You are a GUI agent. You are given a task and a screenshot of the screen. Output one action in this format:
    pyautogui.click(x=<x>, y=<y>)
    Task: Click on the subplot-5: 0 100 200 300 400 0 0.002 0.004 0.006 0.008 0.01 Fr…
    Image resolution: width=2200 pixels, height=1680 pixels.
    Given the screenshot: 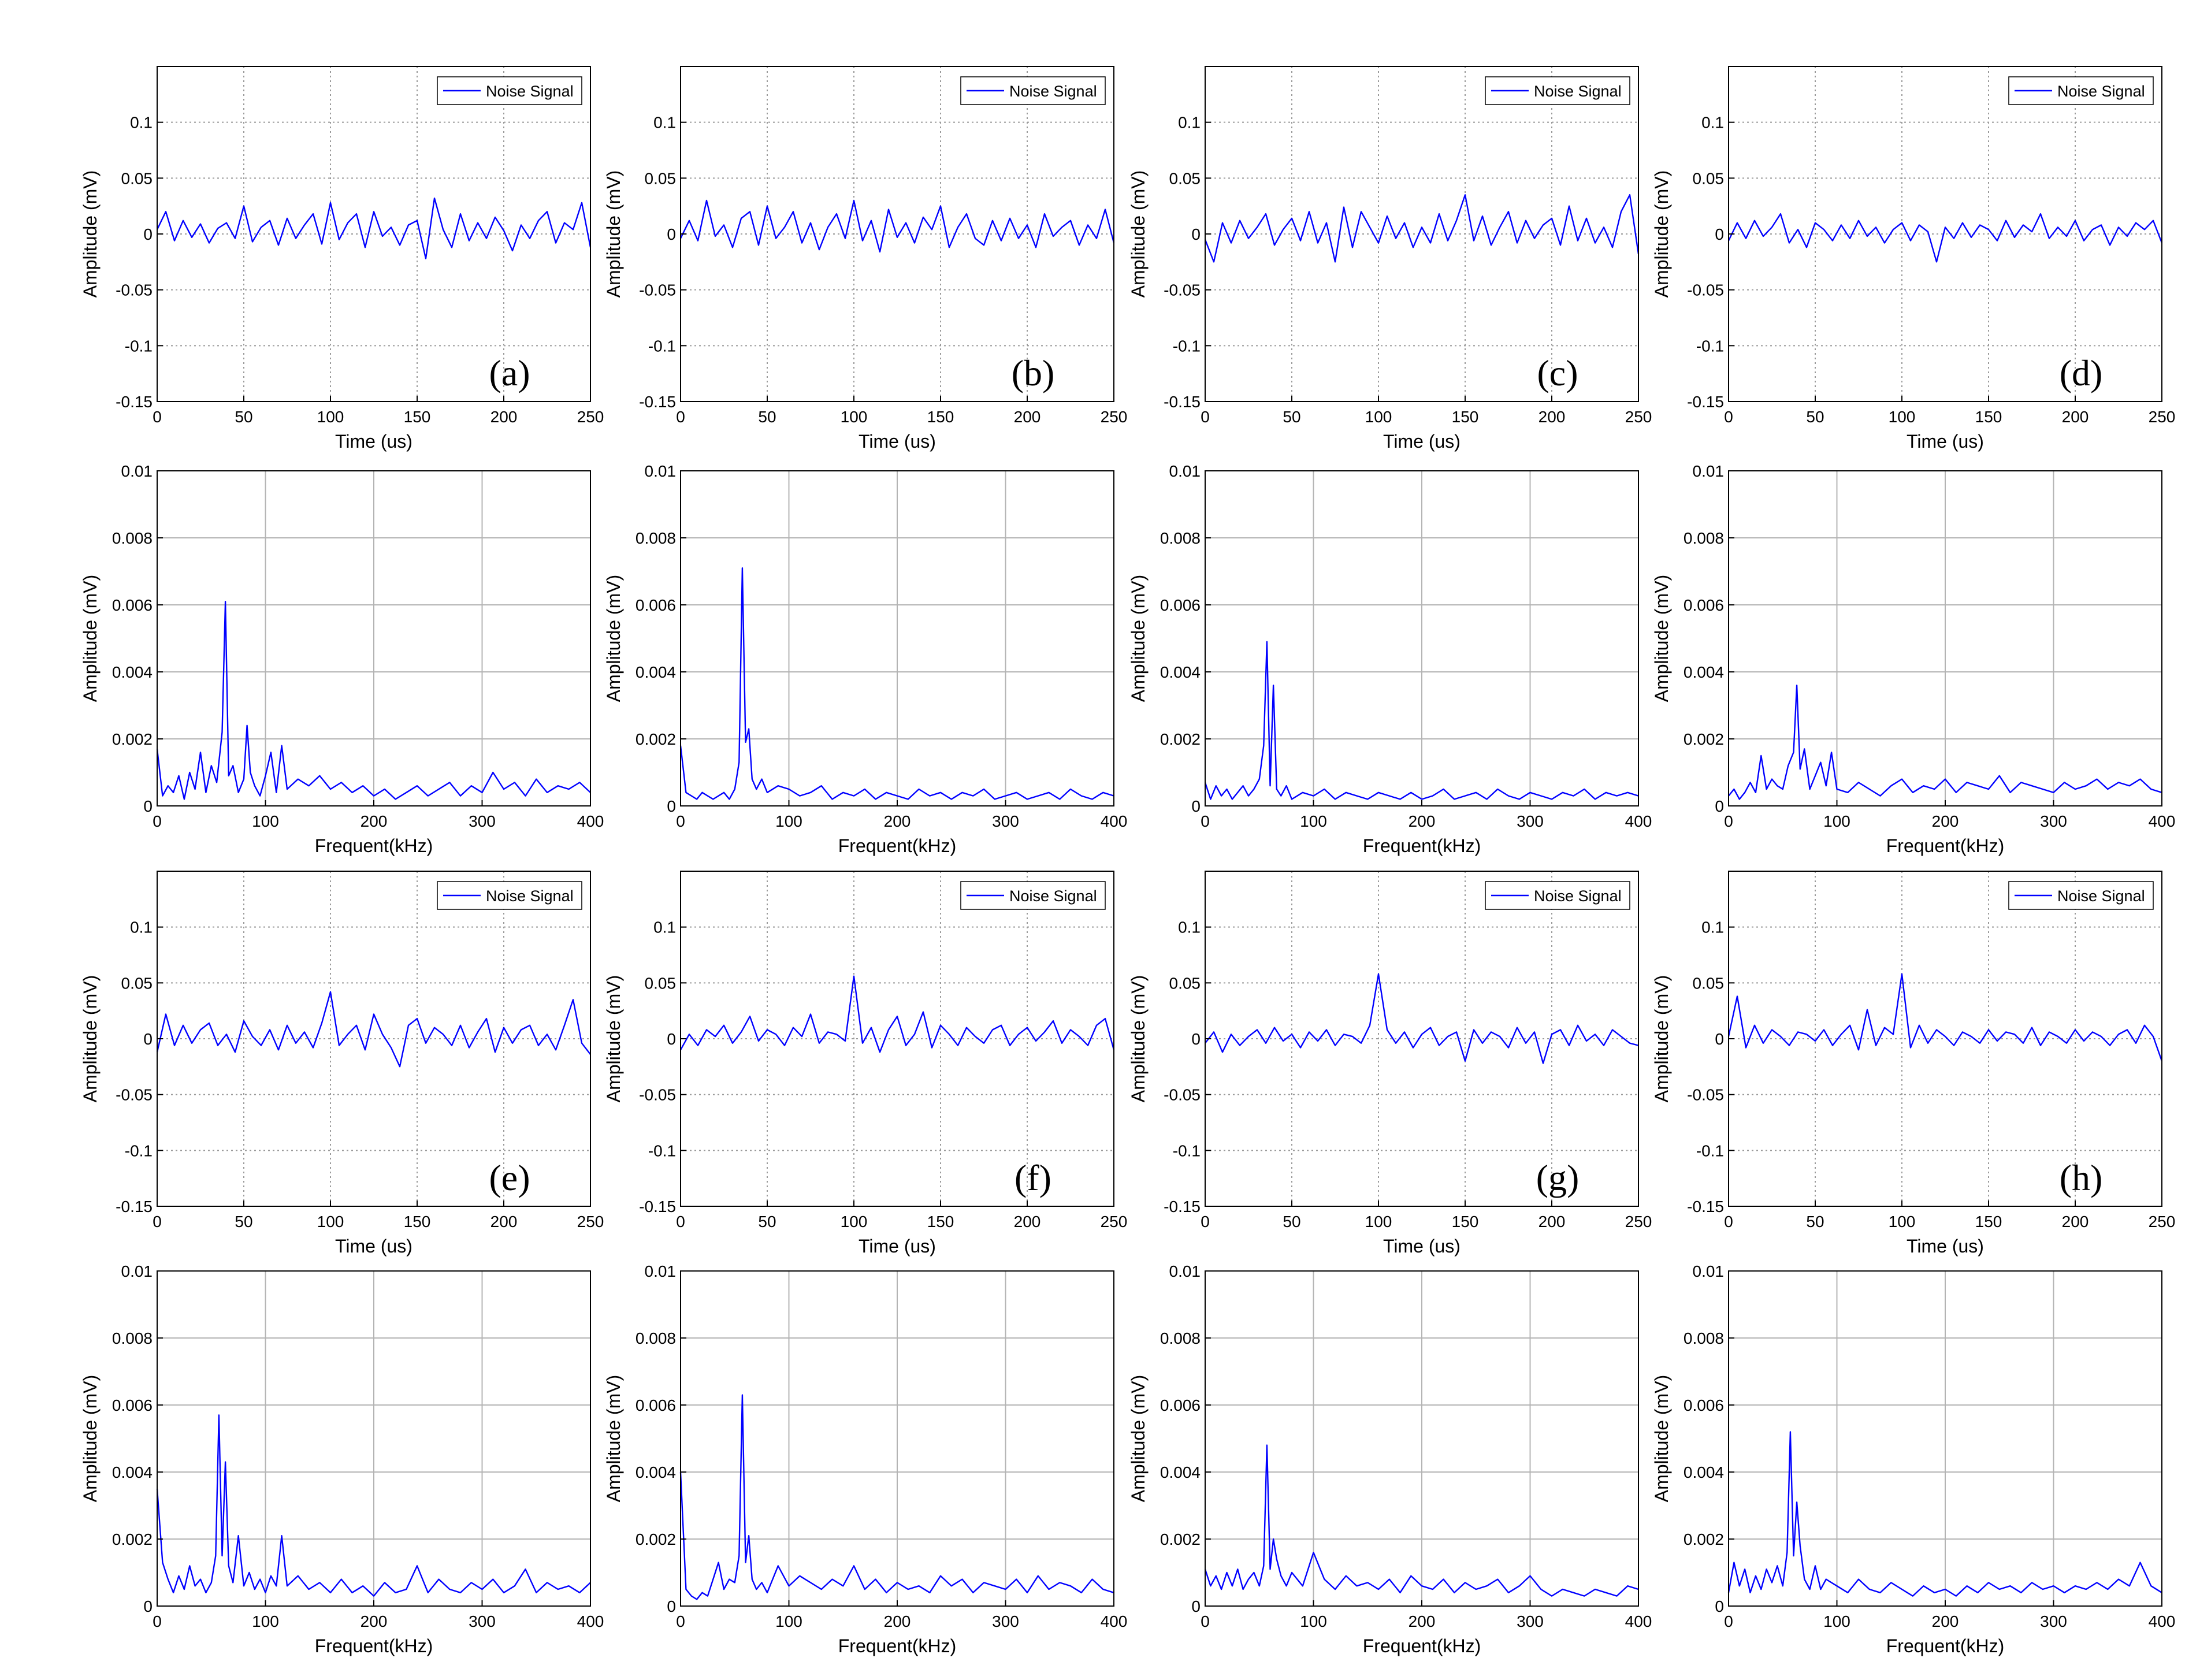 What is the action you would take?
    pyautogui.click(x=342, y=659)
    